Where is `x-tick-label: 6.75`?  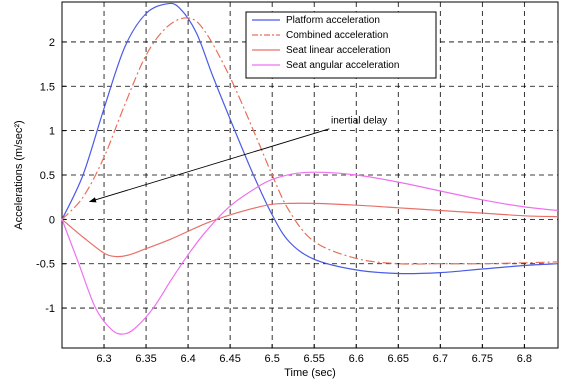
x-tick-label: 6.75 is located at coordinates (482, 359).